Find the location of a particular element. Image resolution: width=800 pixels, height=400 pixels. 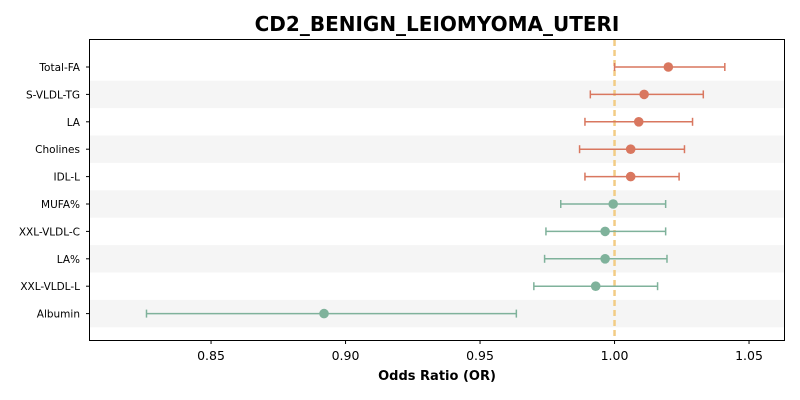

y-tick-label: LA% is located at coordinates (68, 260).